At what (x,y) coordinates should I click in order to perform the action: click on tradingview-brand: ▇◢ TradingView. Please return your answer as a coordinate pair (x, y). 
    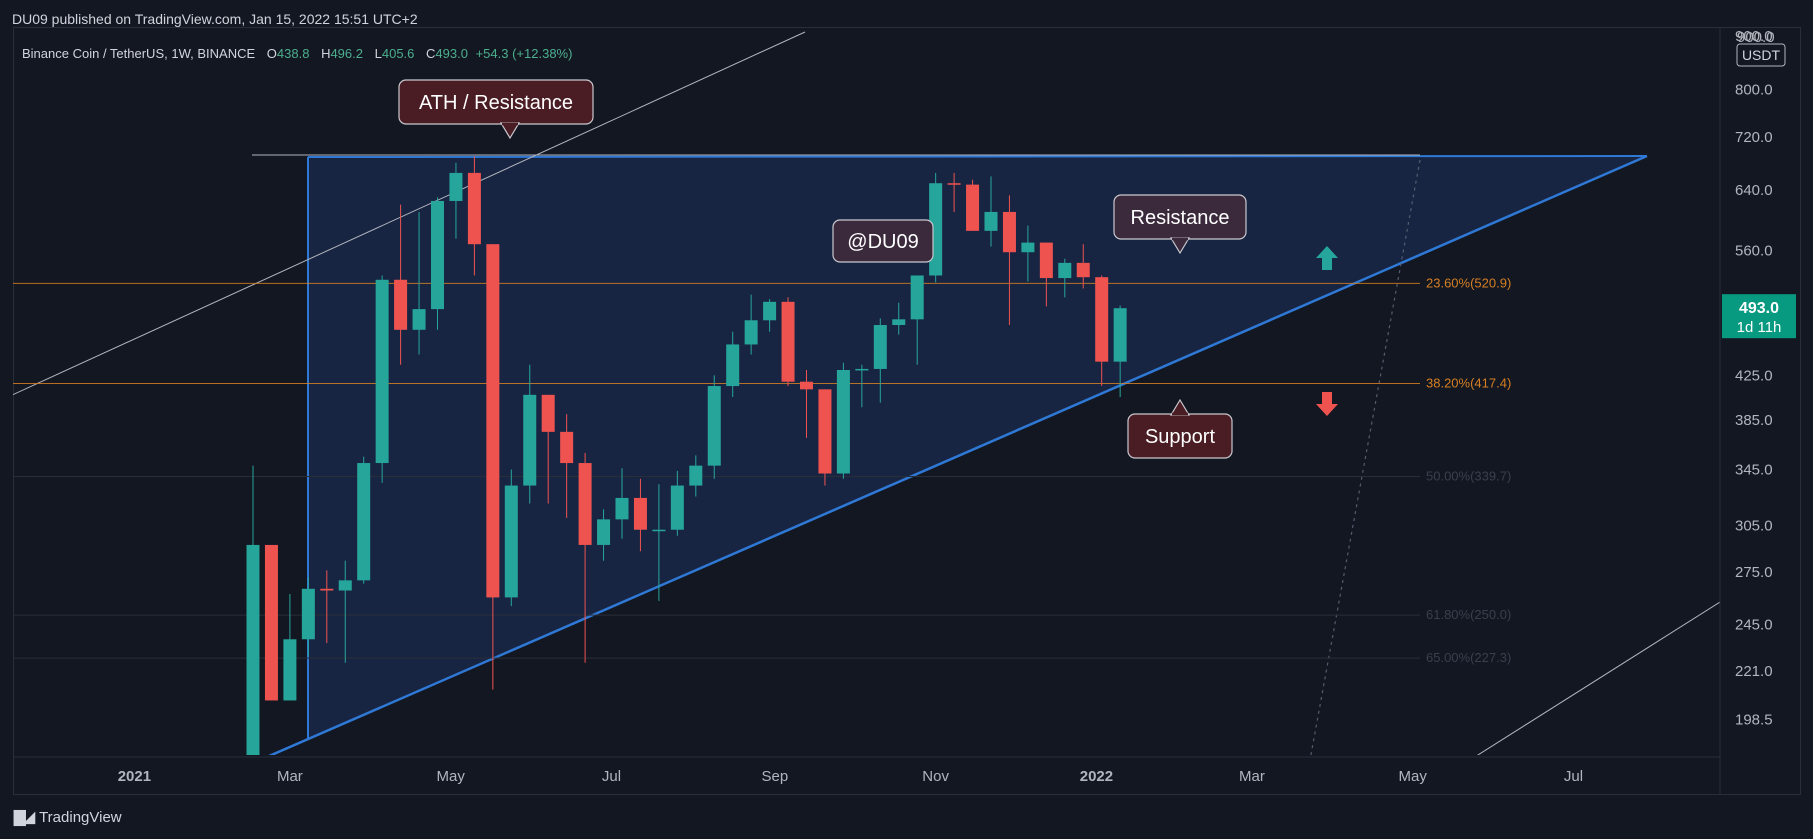
    Looking at the image, I should click on (68, 817).